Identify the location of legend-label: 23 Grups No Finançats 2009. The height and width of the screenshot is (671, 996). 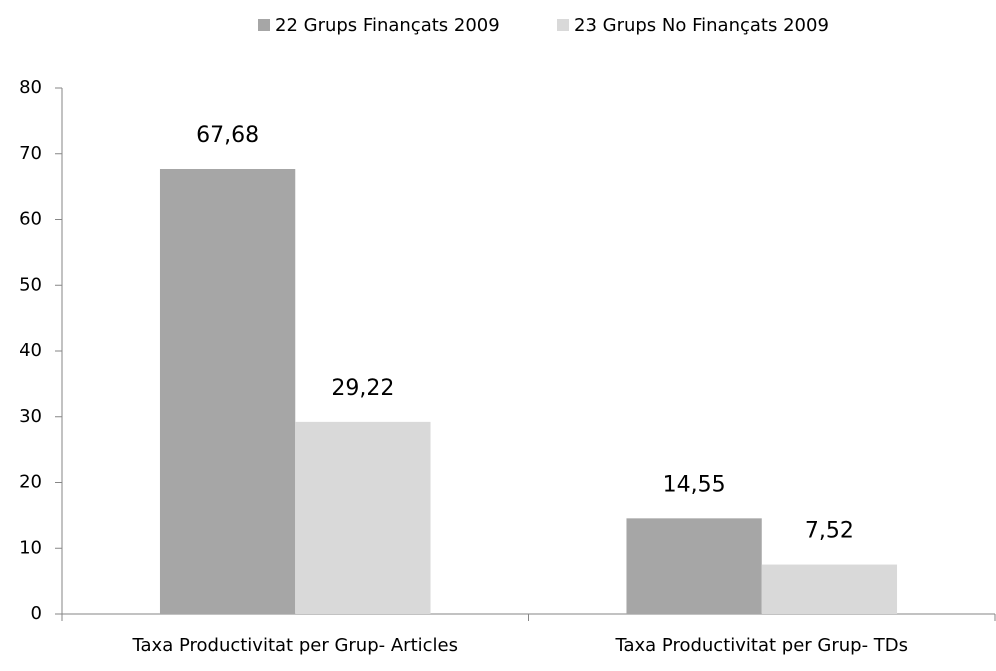
(701, 25).